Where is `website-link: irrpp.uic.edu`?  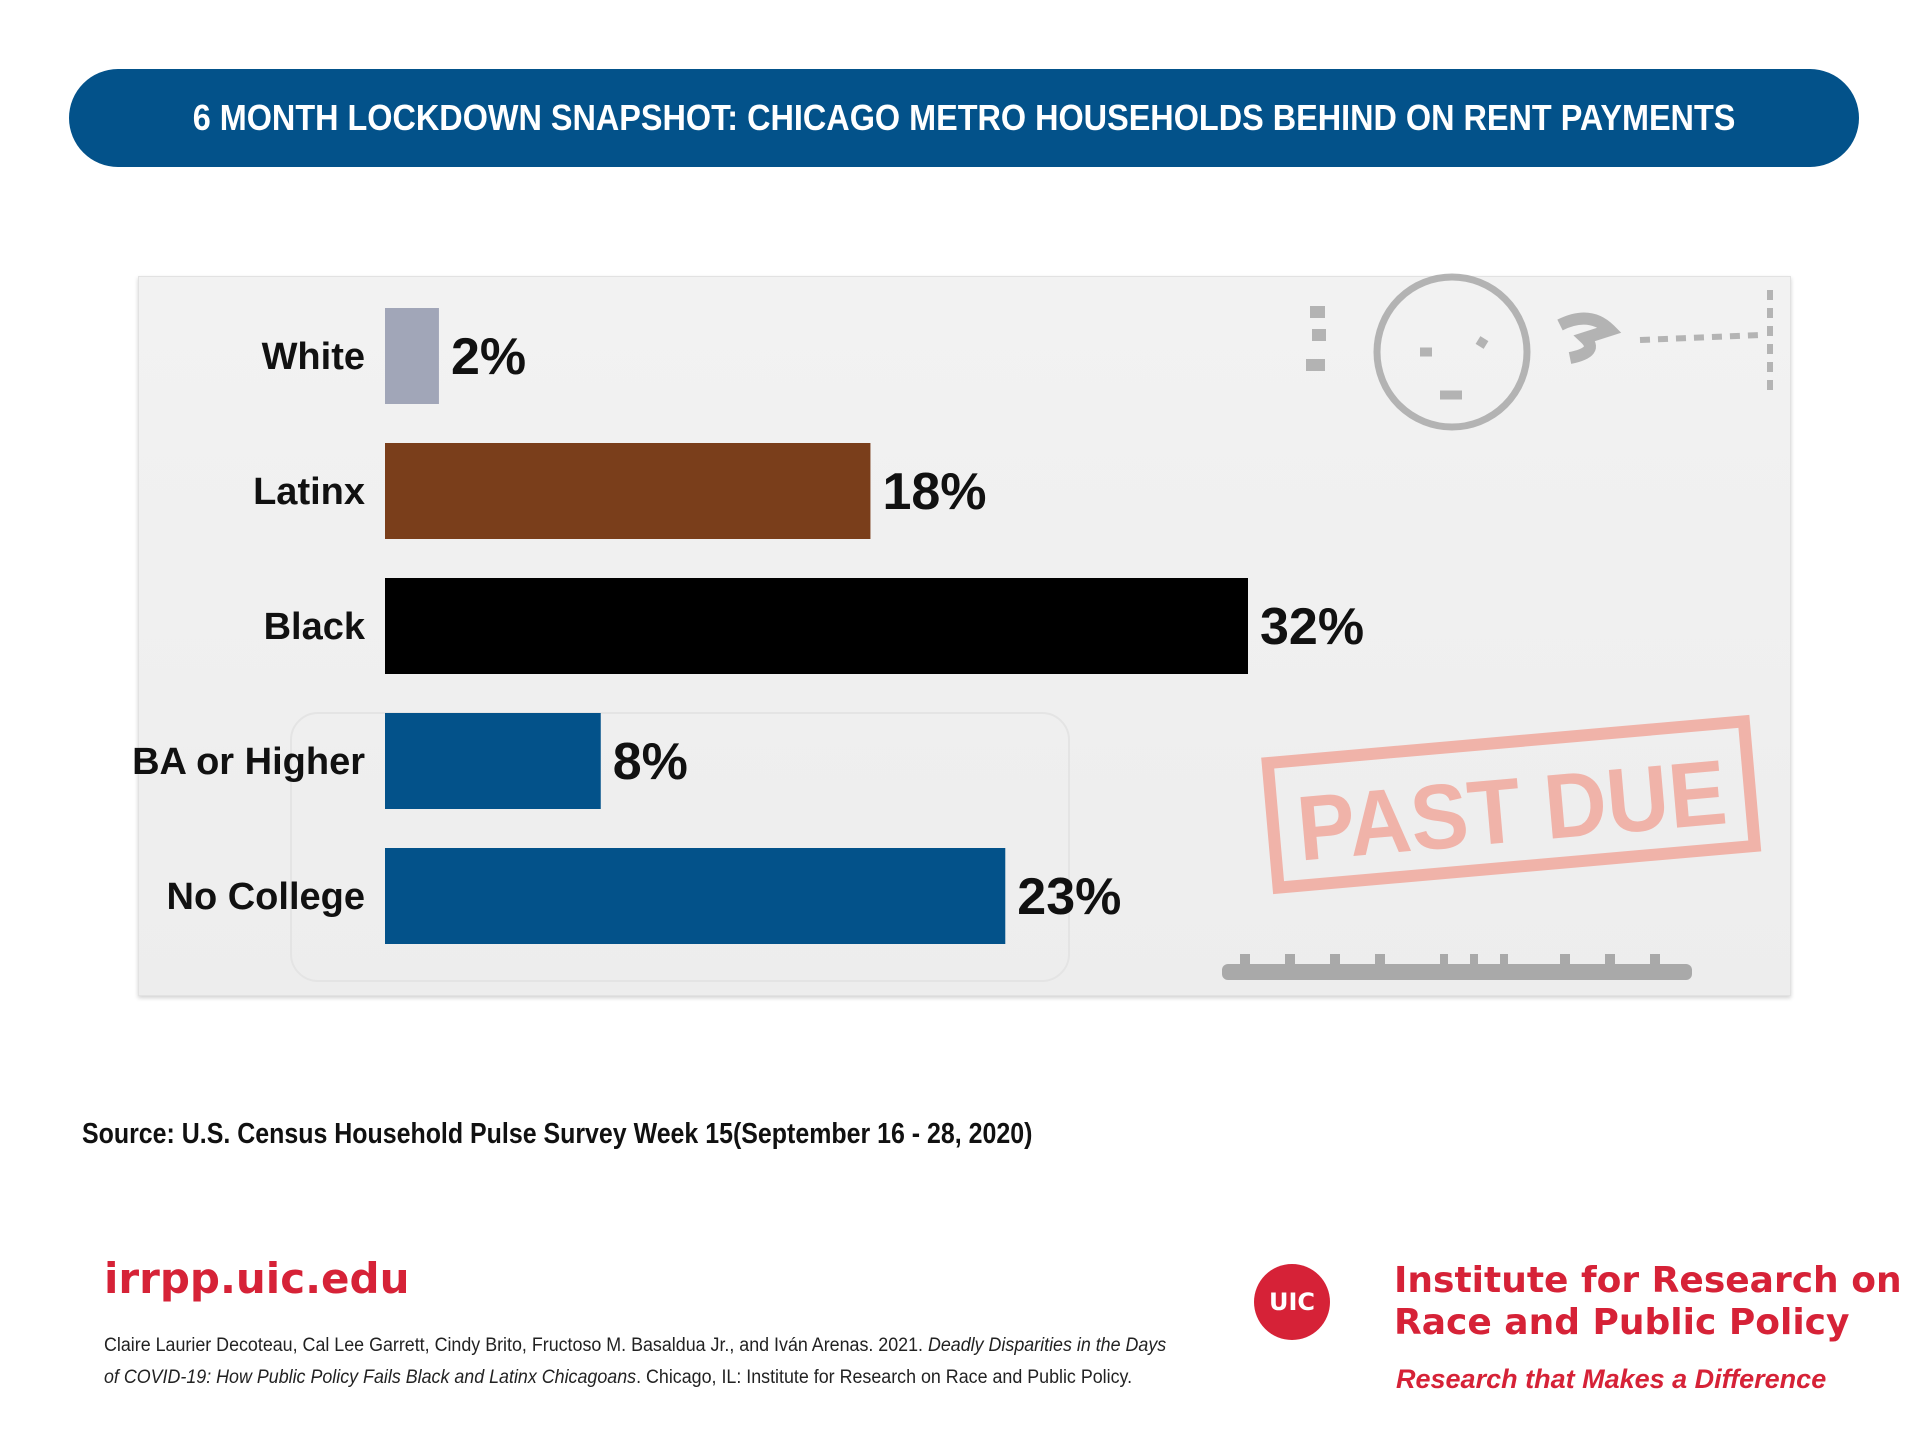
website-link: irrpp.uic.edu is located at coordinates (257, 1278).